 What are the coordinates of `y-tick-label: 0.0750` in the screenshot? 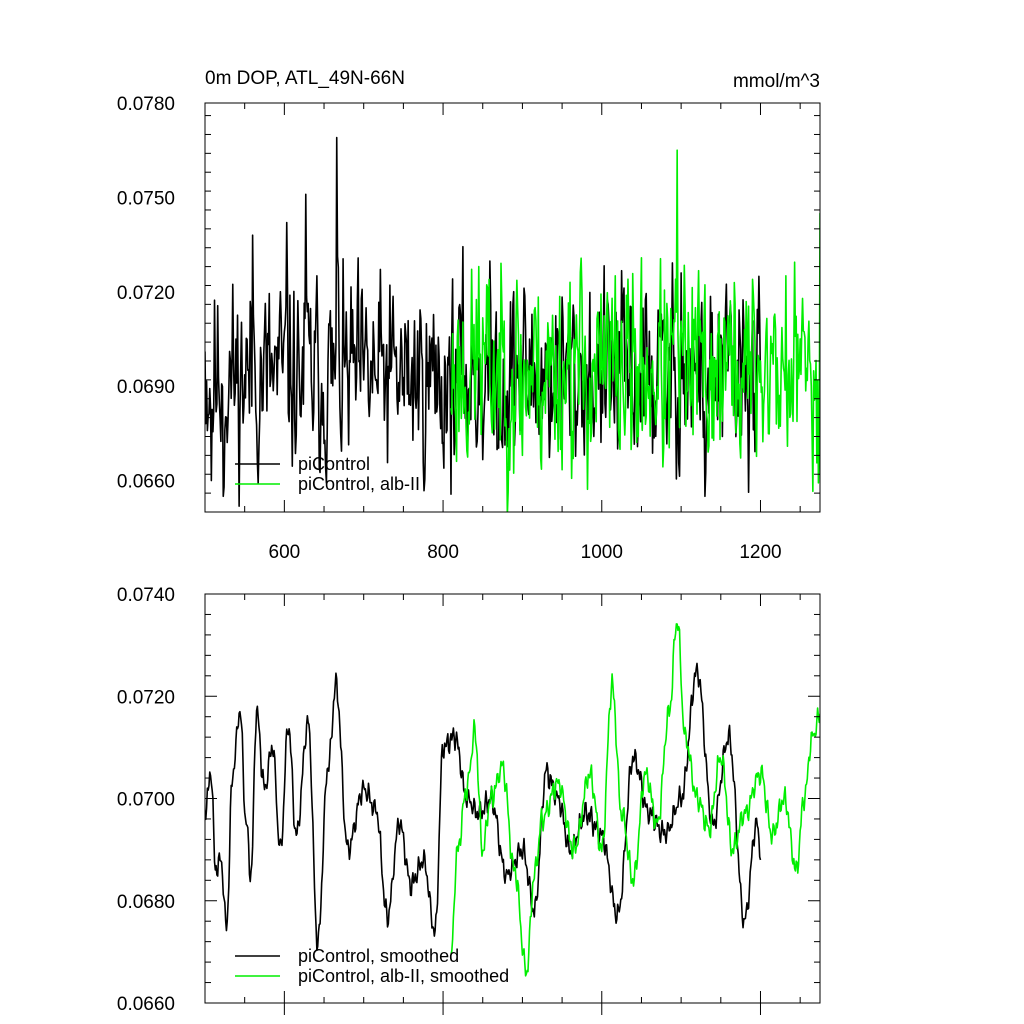 It's located at (146, 198).